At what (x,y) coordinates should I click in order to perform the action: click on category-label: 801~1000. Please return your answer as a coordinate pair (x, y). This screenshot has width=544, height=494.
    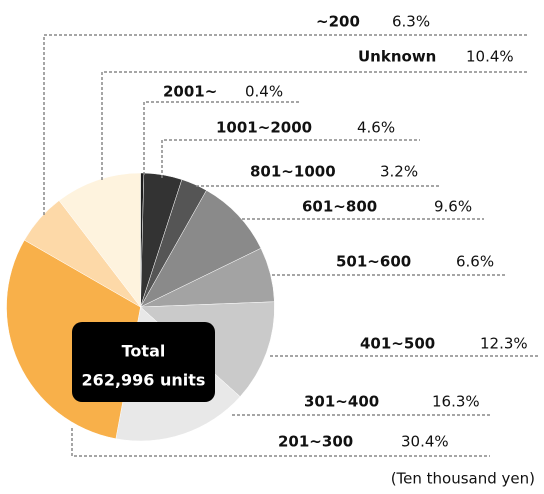
    Looking at the image, I should click on (293, 172).